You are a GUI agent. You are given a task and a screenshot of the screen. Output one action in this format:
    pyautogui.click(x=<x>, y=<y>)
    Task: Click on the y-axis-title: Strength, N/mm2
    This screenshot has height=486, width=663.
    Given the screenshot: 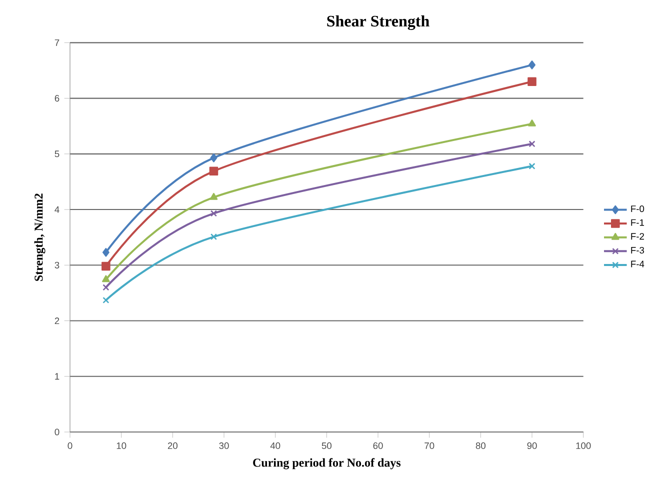 What is the action you would take?
    pyautogui.click(x=40, y=237)
    